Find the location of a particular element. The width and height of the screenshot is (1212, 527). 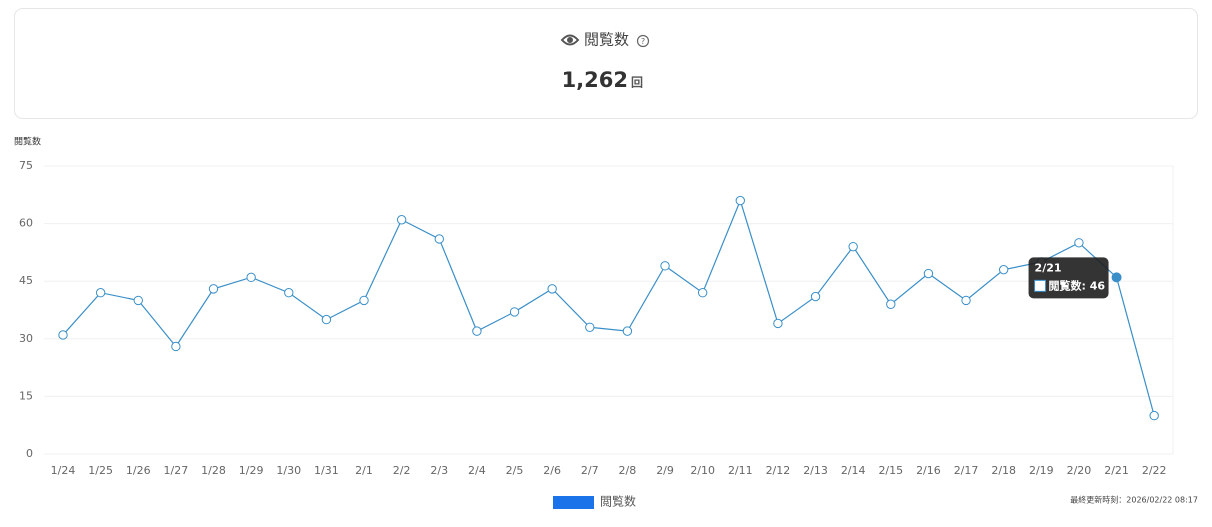

y-tick-label: 75 is located at coordinates (26, 165).